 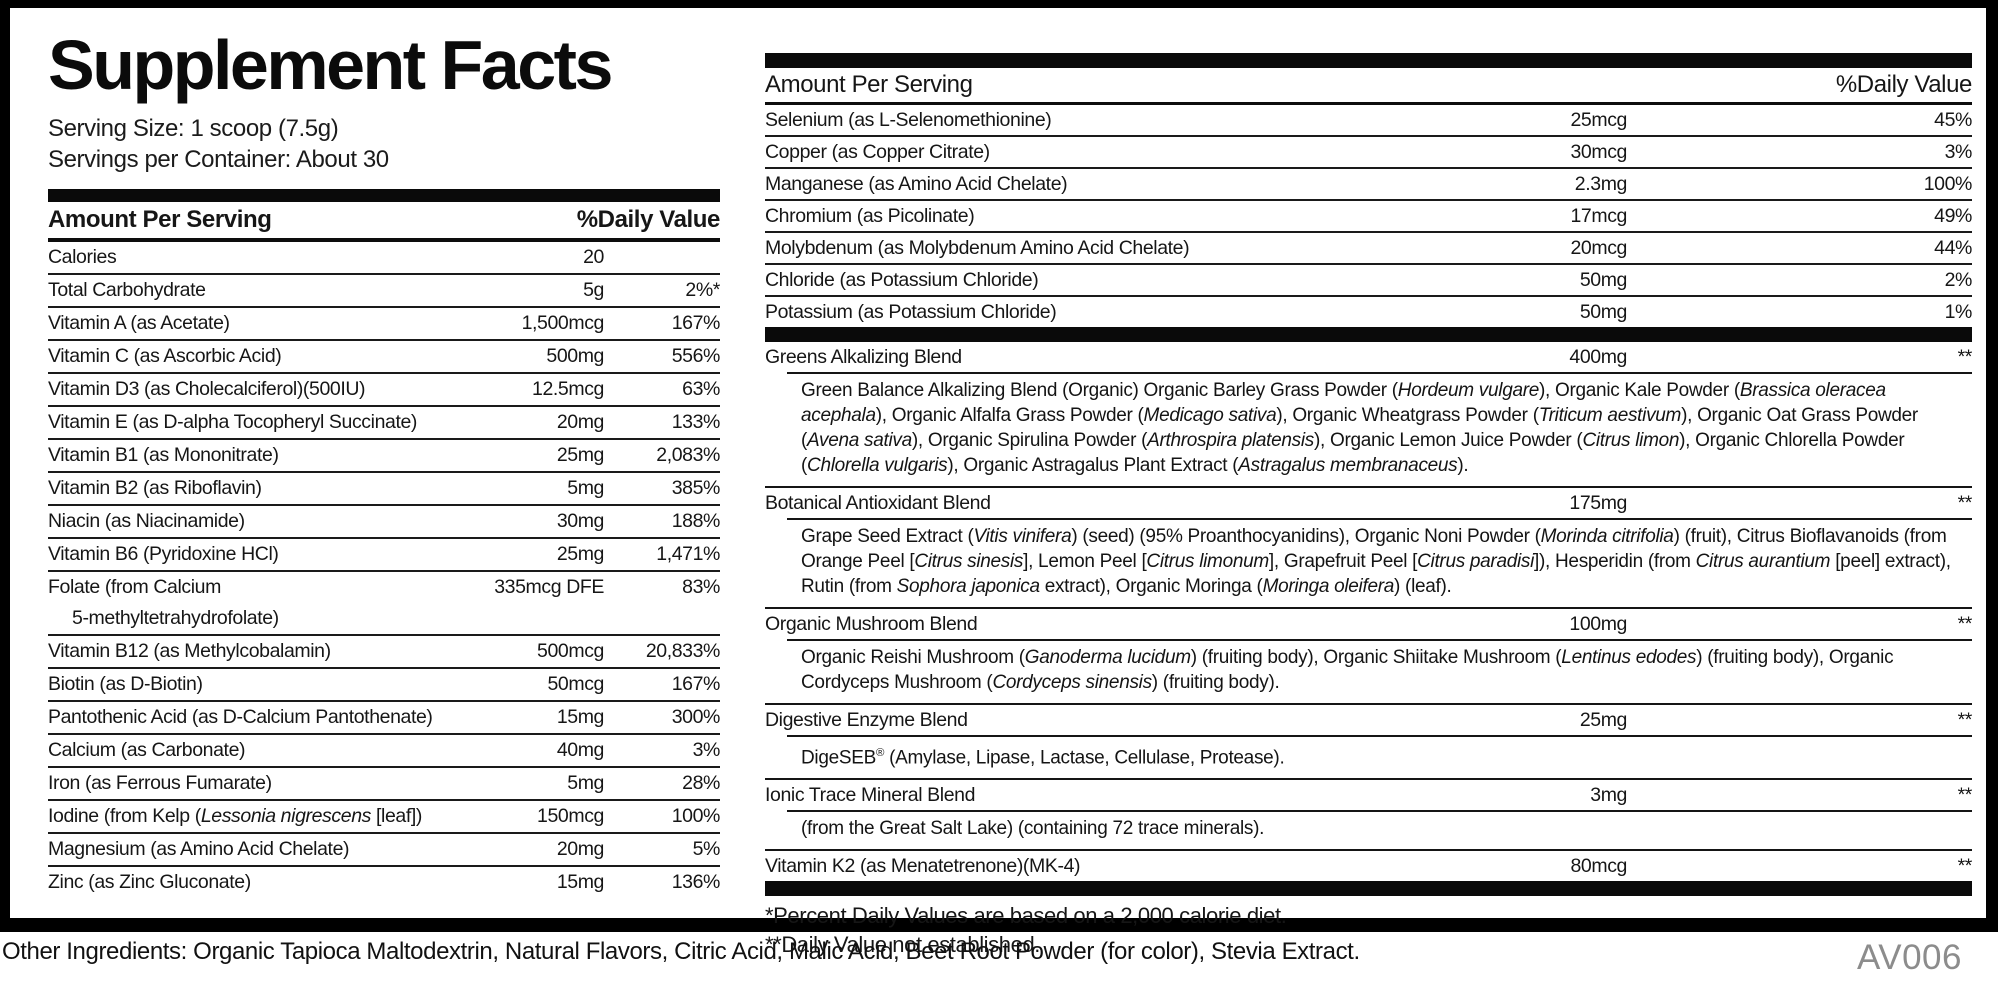 What do you see at coordinates (1598, 866) in the screenshot?
I see `nutrient-amount: 80mcg` at bounding box center [1598, 866].